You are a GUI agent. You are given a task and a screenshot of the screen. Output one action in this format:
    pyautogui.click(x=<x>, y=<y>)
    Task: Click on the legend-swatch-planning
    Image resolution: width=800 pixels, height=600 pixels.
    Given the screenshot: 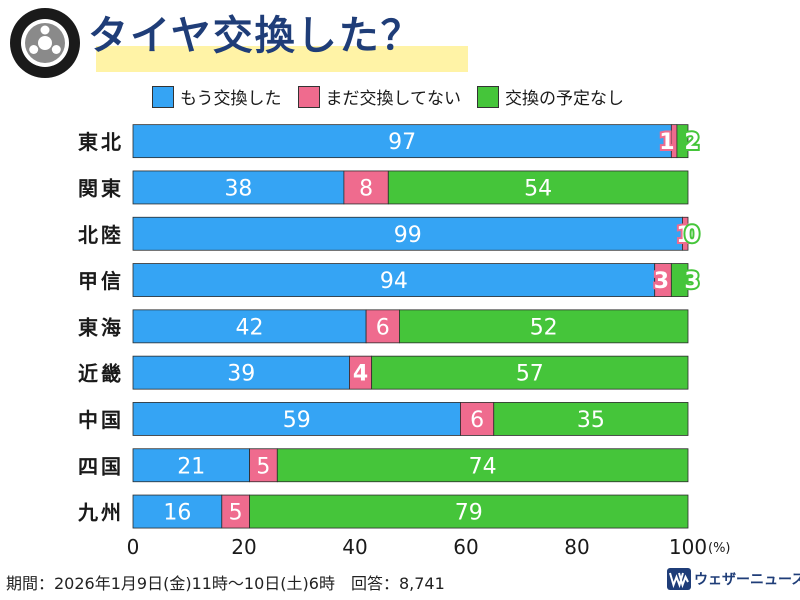 What is the action you would take?
    pyautogui.click(x=308, y=96)
    